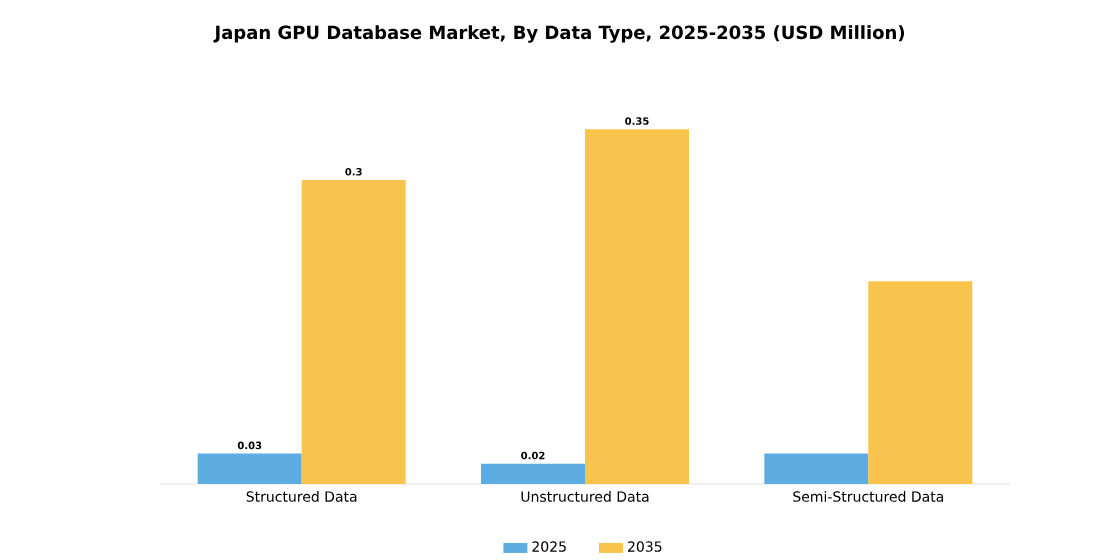 The image size is (1120, 560). What do you see at coordinates (559, 34) in the screenshot?
I see `chart-title: Japan GPU Database Market, By Data Type, 2025-2035 (USD Million)` at bounding box center [559, 34].